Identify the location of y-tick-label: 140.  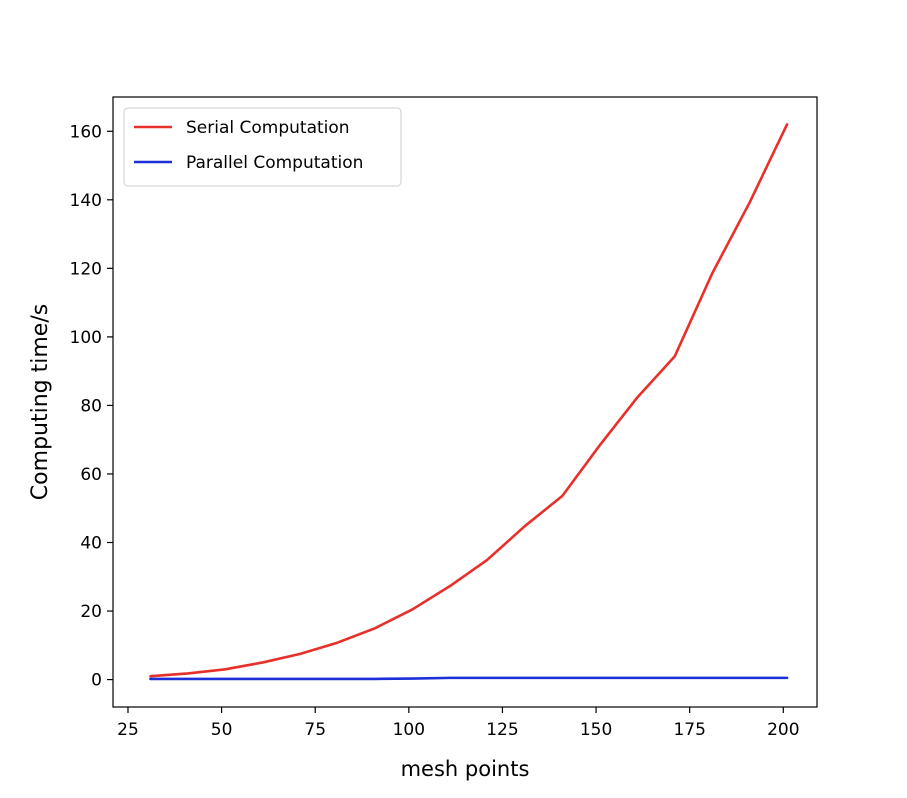
(86, 201).